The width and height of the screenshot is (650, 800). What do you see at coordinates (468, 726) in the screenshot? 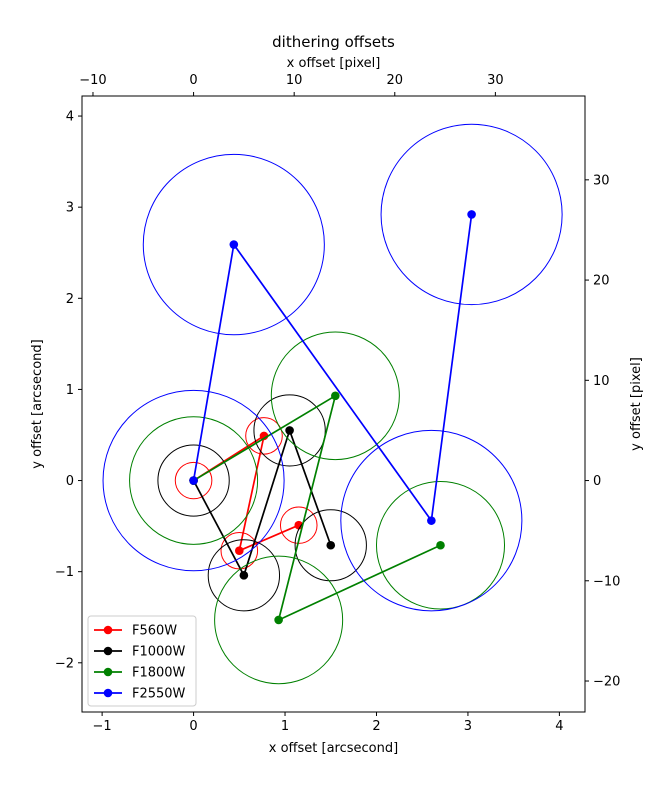
I see `x-tick-label: 3` at bounding box center [468, 726].